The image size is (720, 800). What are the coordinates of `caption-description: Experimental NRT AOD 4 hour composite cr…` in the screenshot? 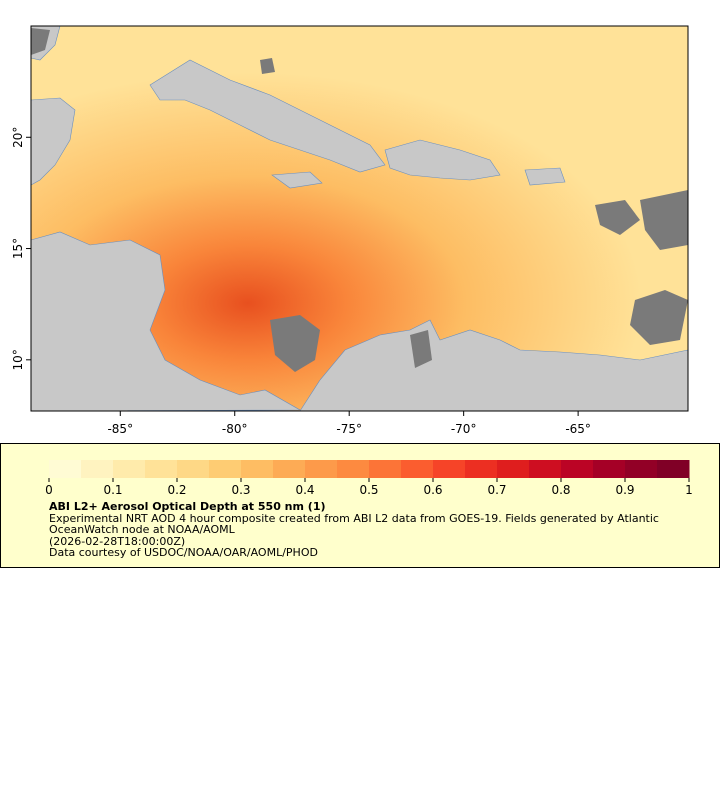 It's located at (354, 523).